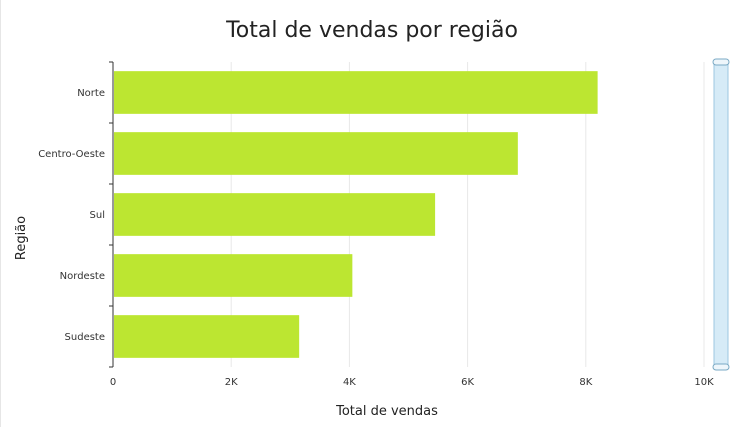  What do you see at coordinates (721, 62) in the screenshot?
I see `scrollbar-handle-top` at bounding box center [721, 62].